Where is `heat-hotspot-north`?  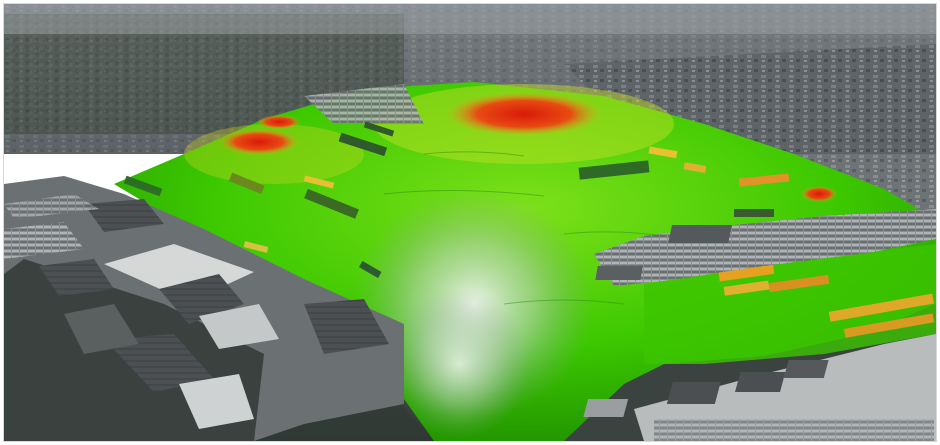
heat-hotspot-north is located at coordinates (524, 114).